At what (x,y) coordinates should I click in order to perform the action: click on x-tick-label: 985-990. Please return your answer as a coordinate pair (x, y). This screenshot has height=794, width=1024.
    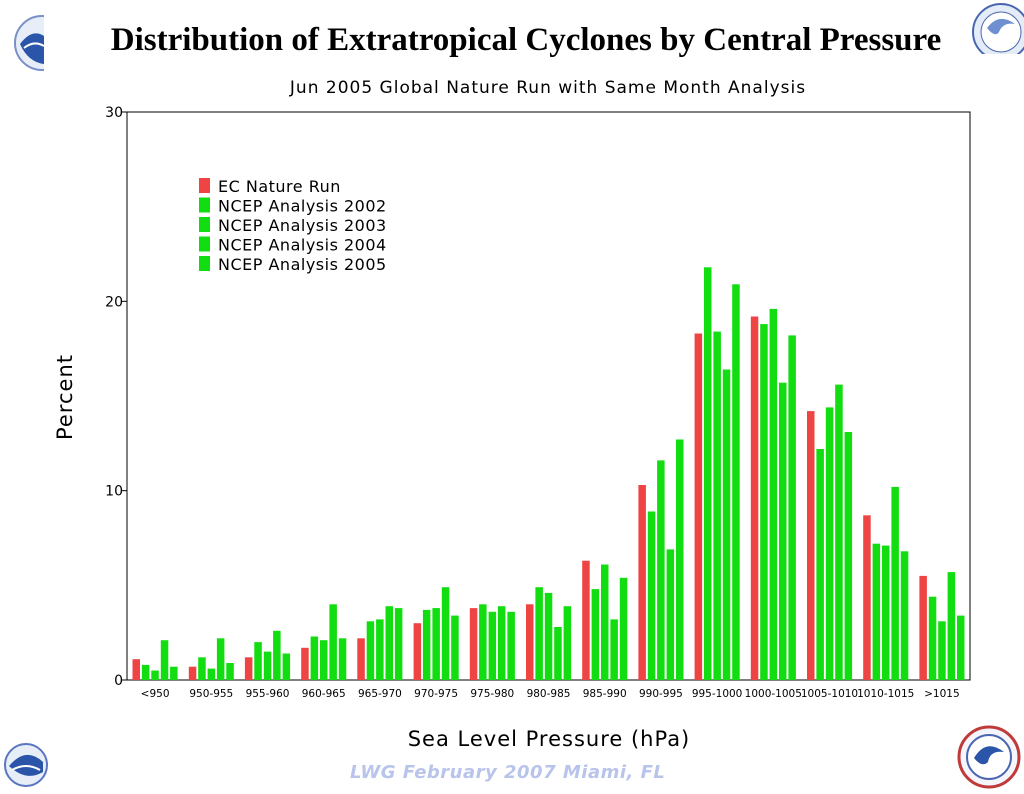
    Looking at the image, I should click on (605, 694).